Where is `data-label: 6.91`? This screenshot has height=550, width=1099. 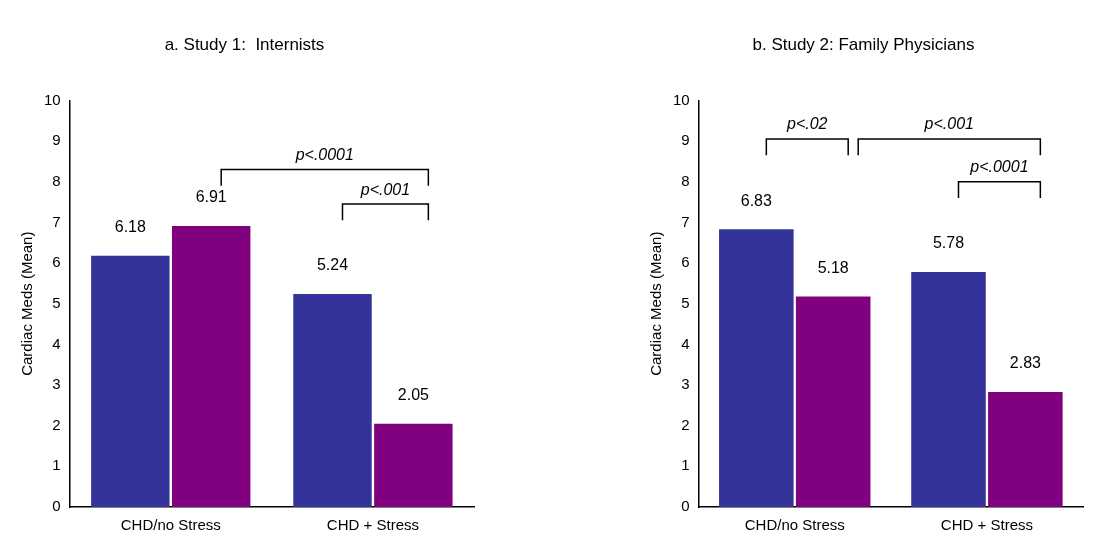
data-label: 6.91 is located at coordinates (211, 197).